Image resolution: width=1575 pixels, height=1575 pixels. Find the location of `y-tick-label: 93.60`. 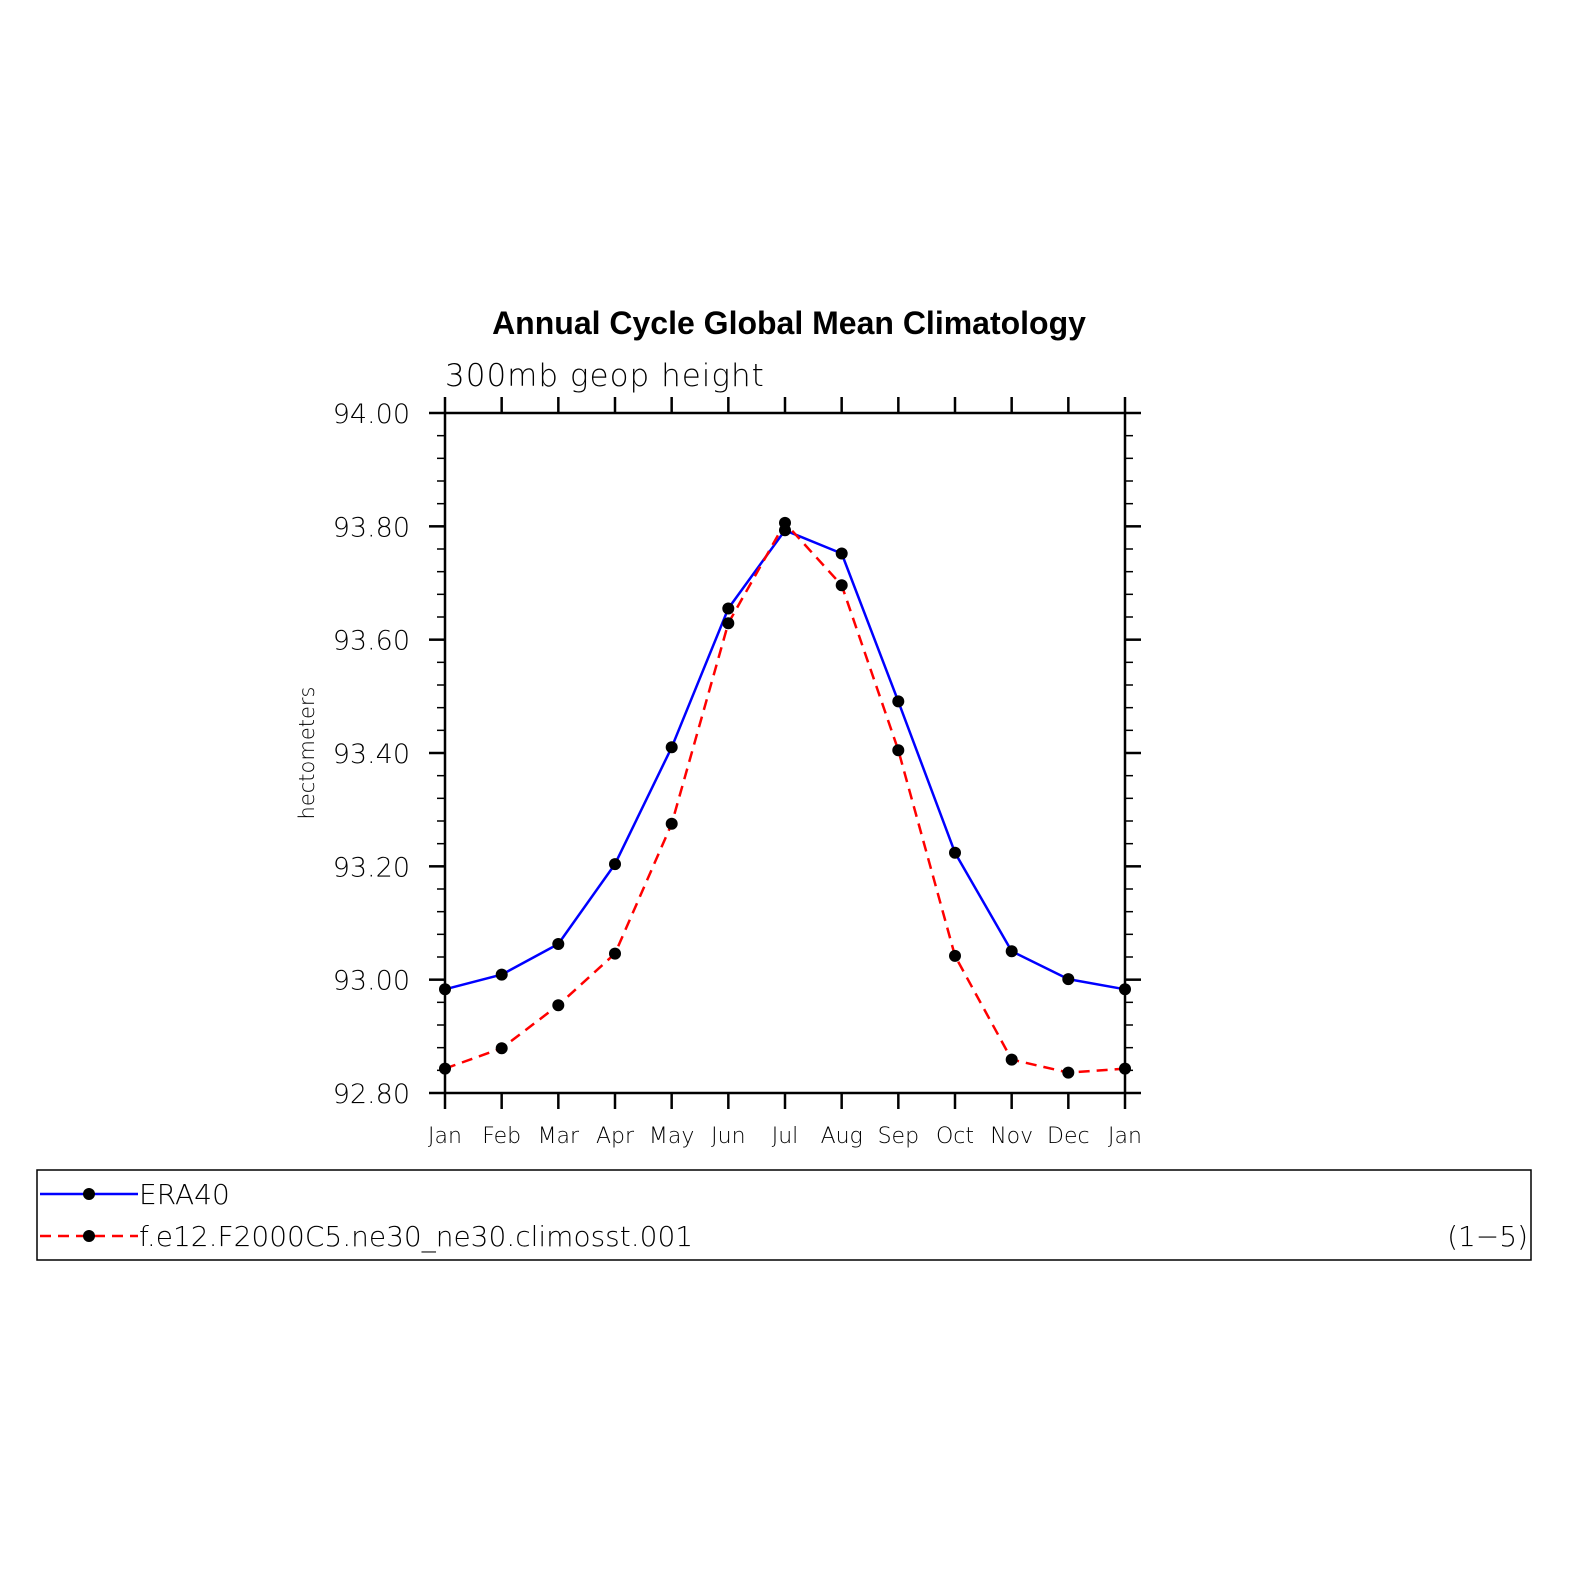

y-tick-label: 93.60 is located at coordinates (371, 641).